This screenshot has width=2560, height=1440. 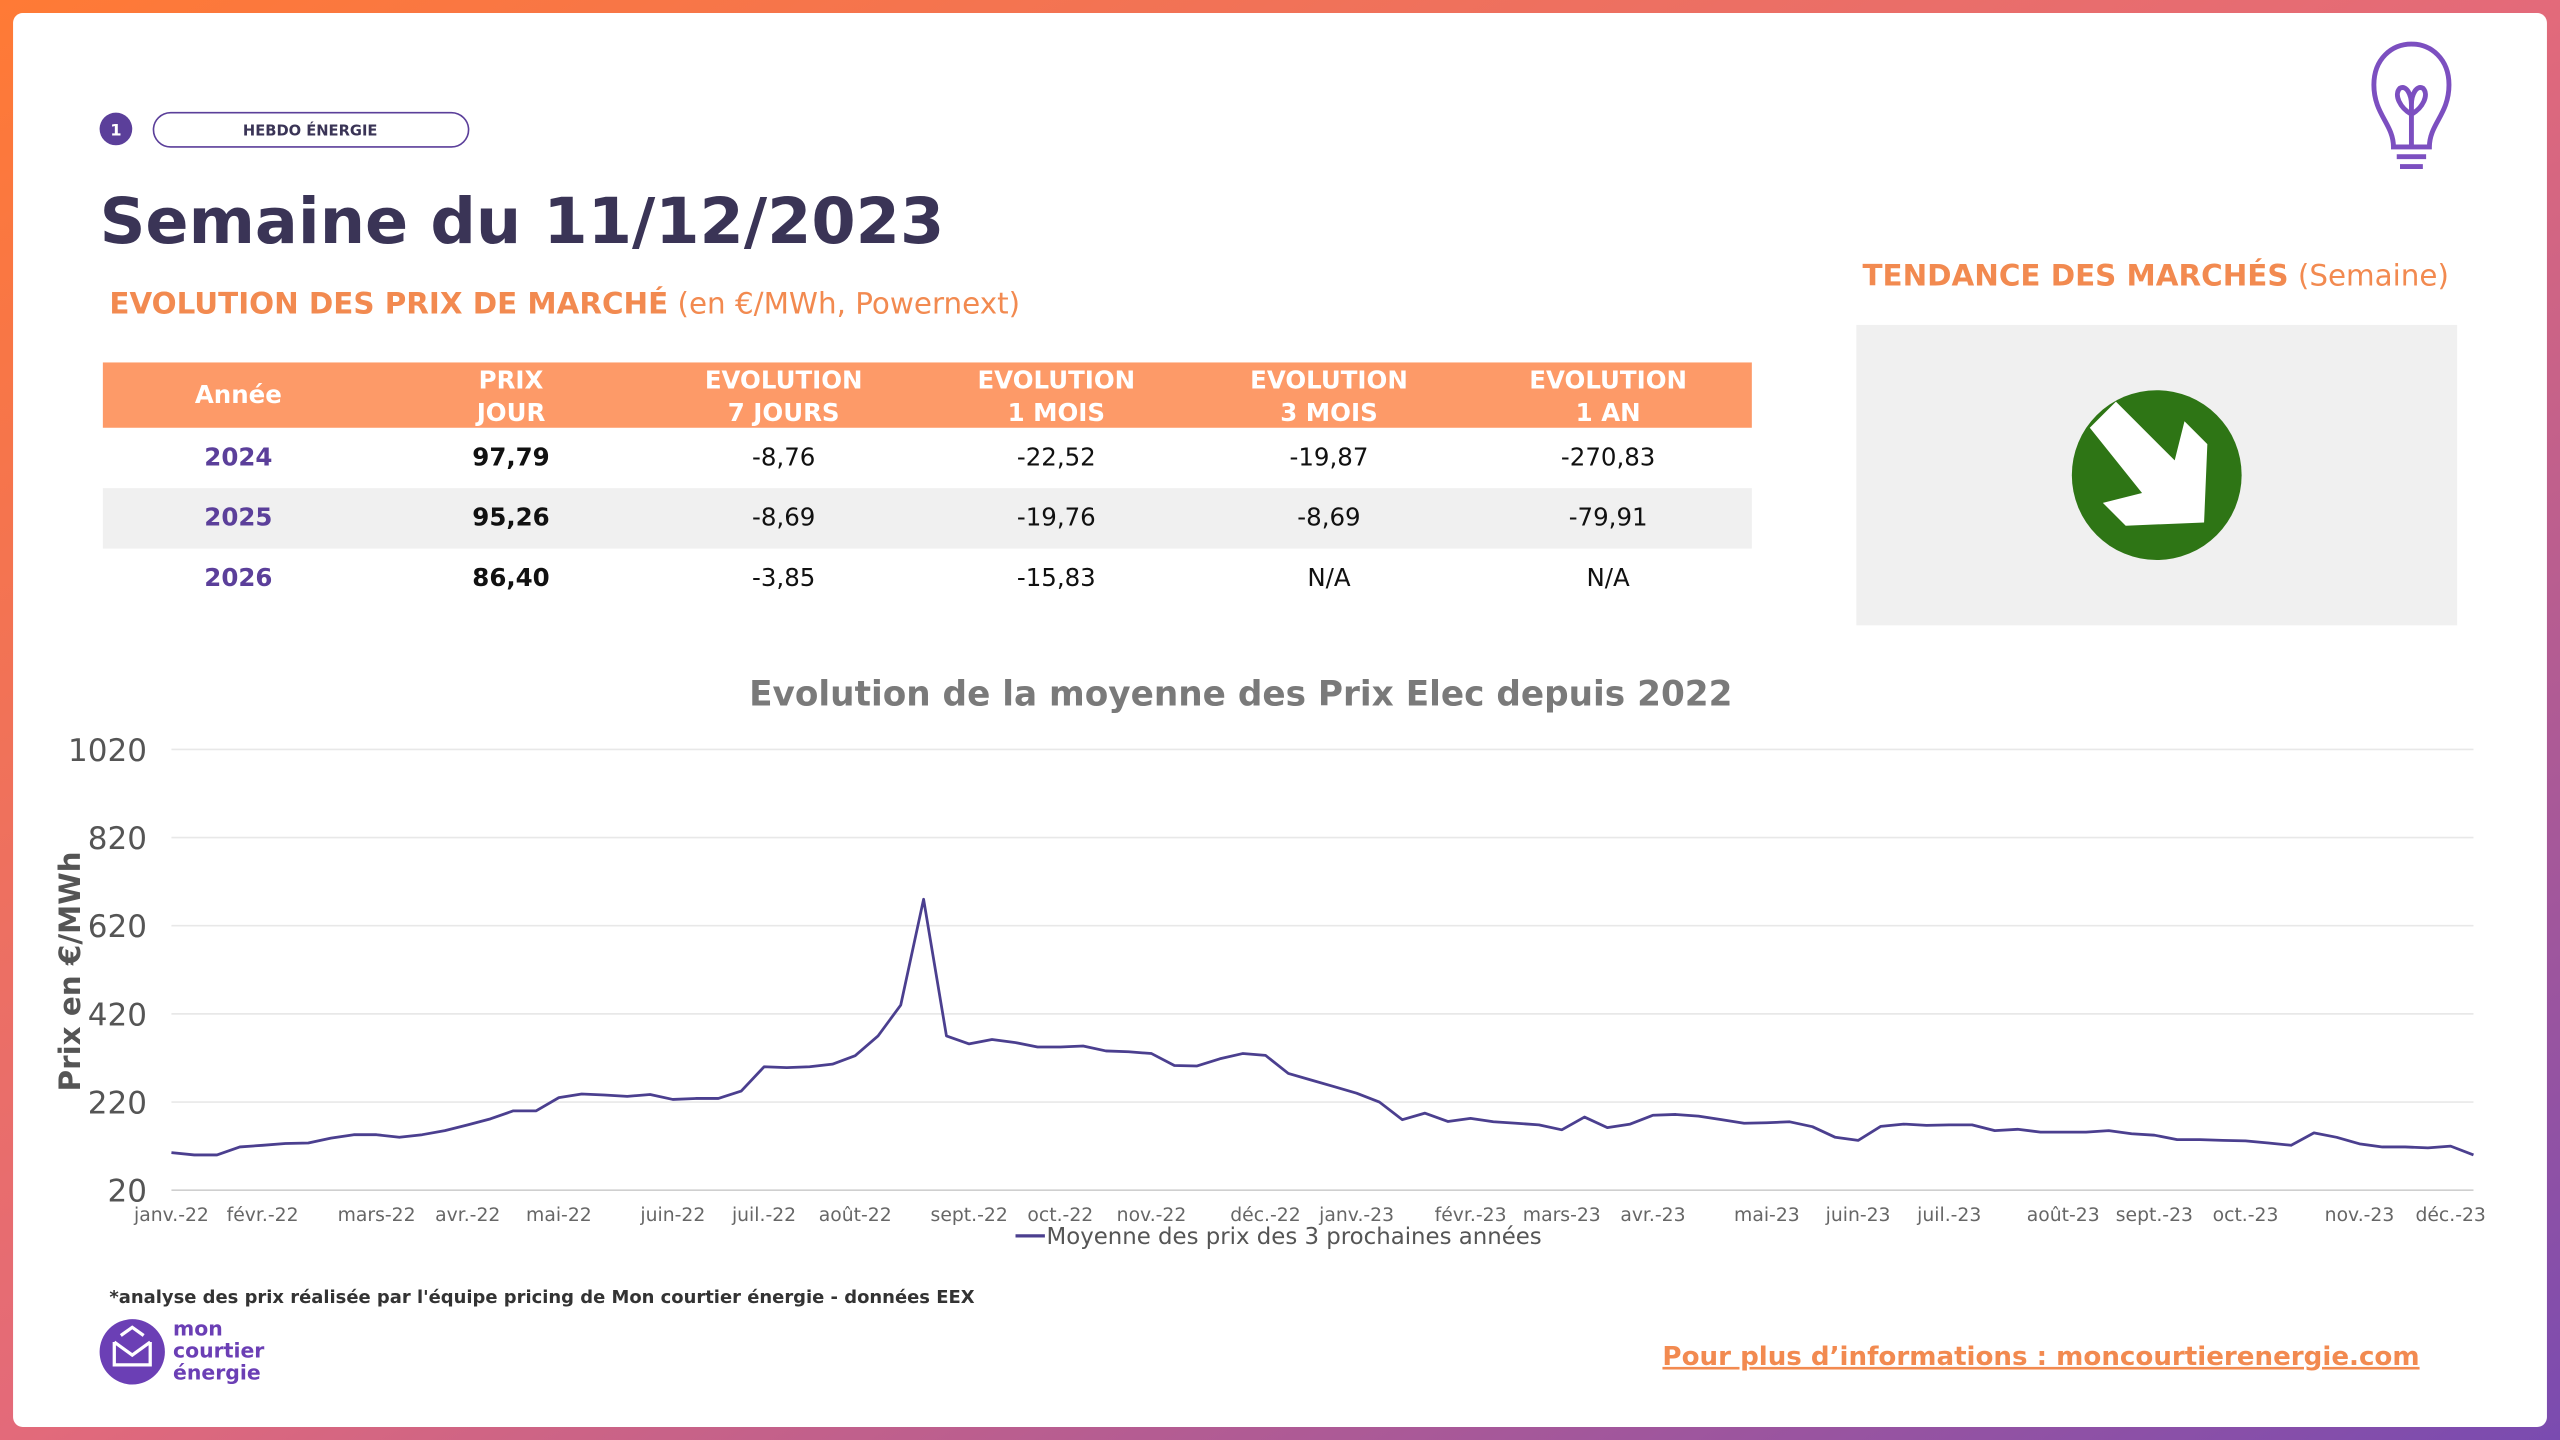 I want to click on y-tick-label: 820, so click(x=117, y=839).